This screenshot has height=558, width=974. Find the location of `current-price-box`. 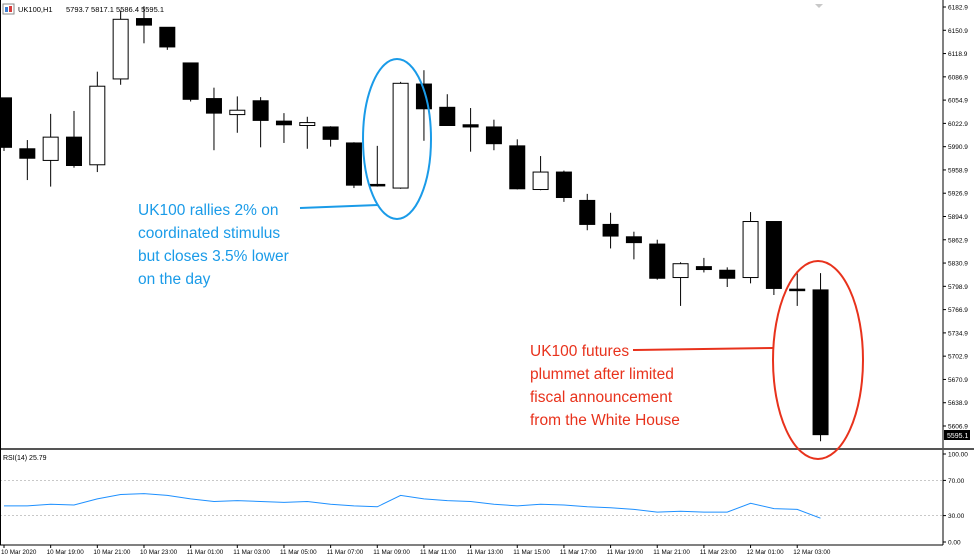

current-price-box is located at coordinates (957, 435).